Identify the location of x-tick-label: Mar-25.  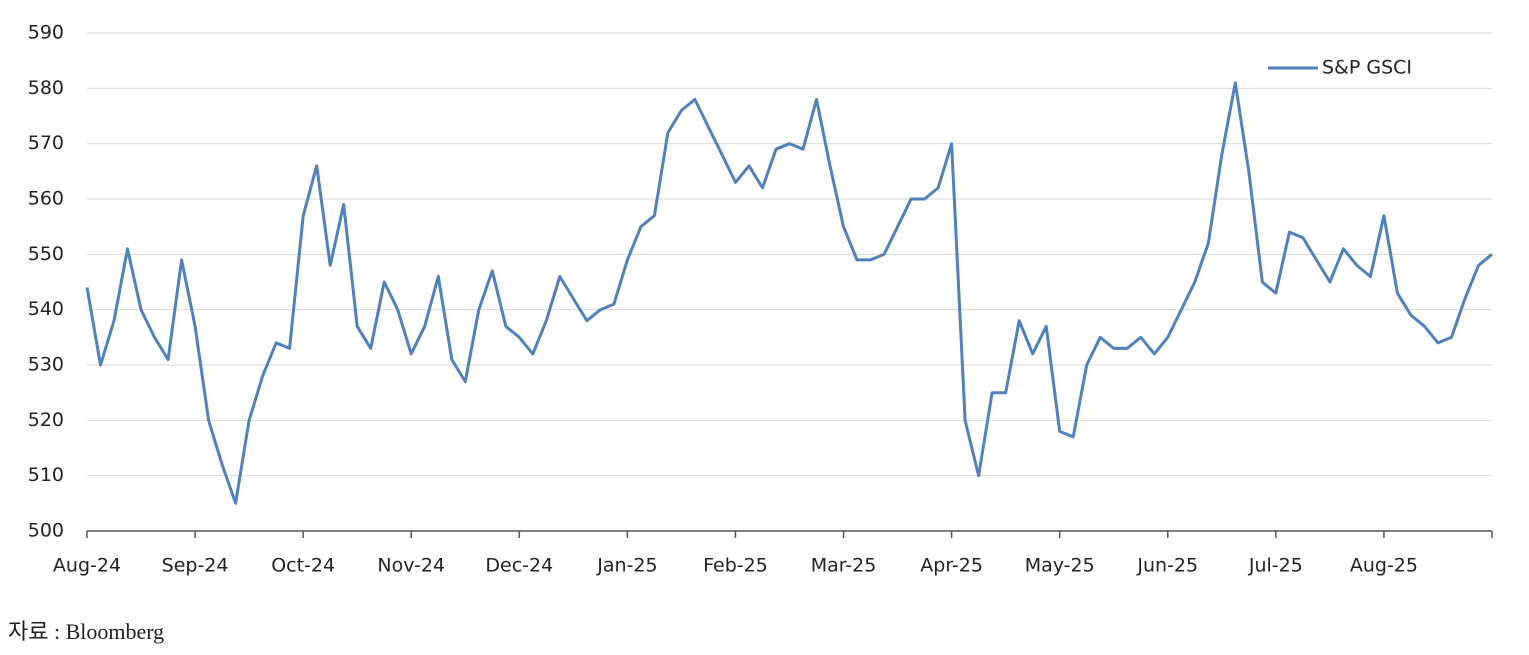
(844, 566).